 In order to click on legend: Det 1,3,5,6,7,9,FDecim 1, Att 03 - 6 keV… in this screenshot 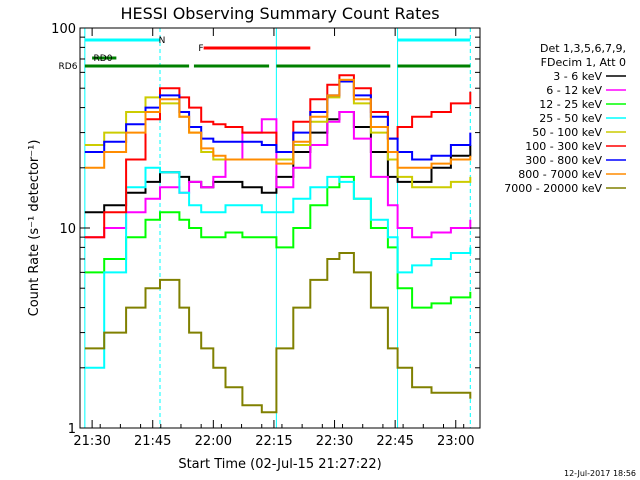, I will do `click(565, 118)`.